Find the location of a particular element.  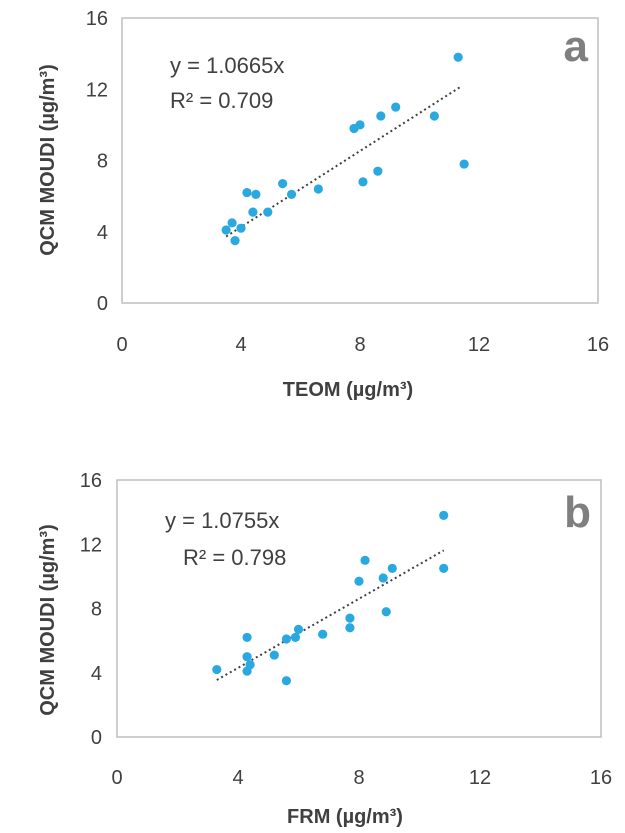

r-squared-label: R² = 0.709 is located at coordinates (221, 100).